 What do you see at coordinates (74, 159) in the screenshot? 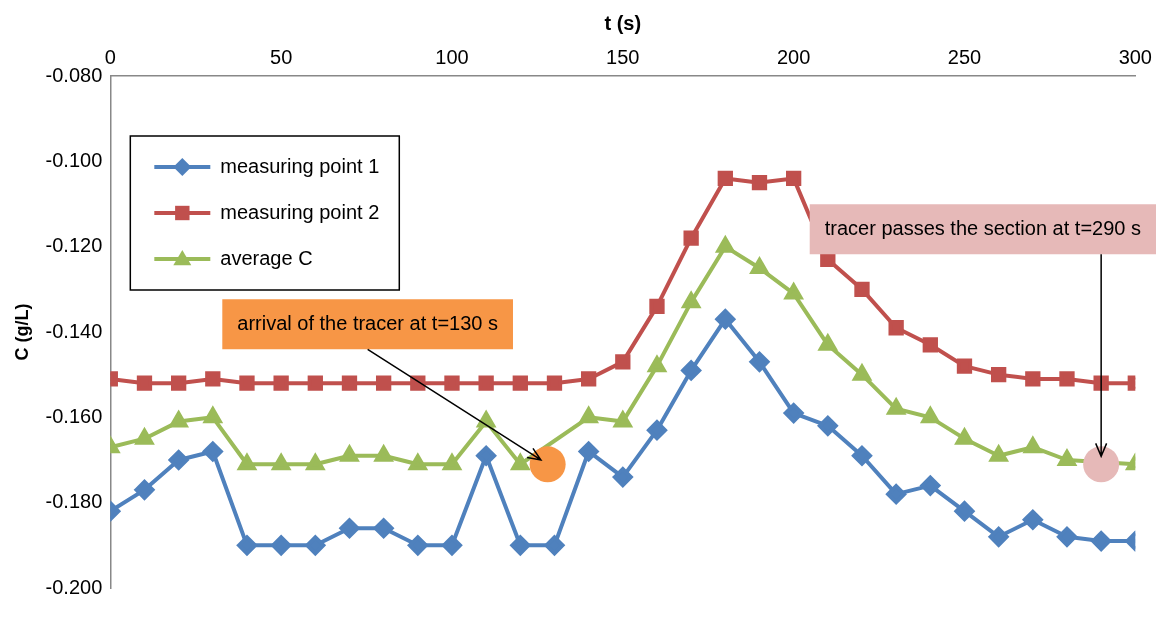
I see `y-tick-label: -0.100` at bounding box center [74, 159].